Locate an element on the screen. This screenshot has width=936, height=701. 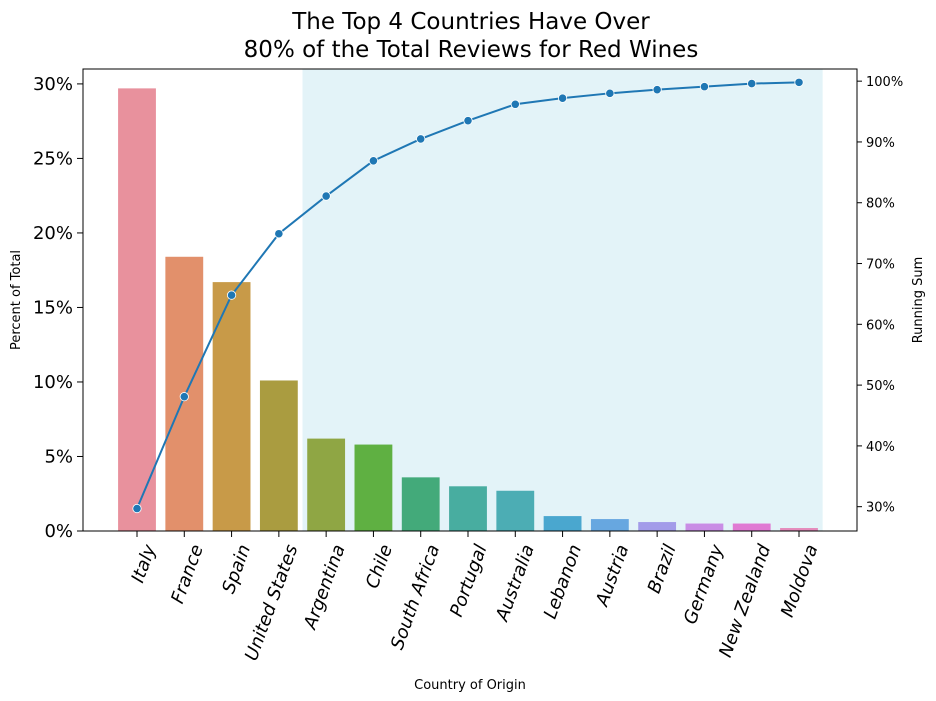
y2-tick-label: 70% is located at coordinates (880, 265).